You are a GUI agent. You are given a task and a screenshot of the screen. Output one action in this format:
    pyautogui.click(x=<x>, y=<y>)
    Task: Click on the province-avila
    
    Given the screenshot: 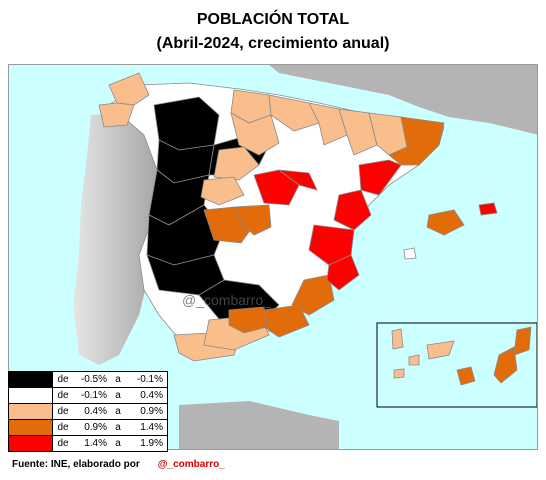 What is the action you would take?
    pyautogui.click(x=222, y=191)
    